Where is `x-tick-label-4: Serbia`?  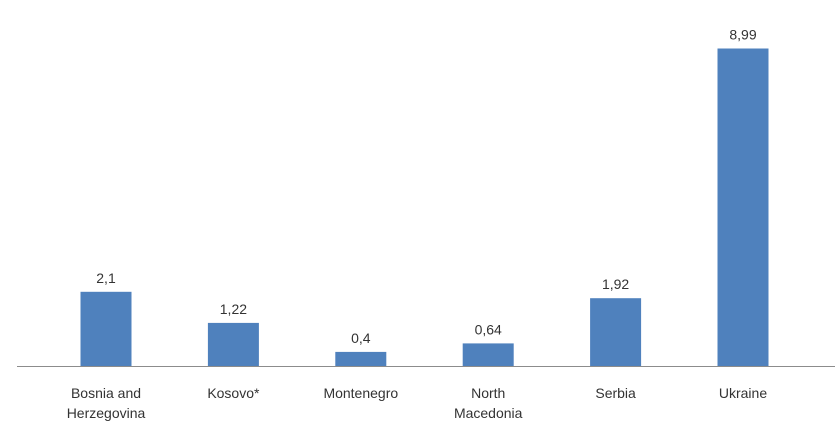
x-tick-label-4: Serbia is located at coordinates (615, 393).